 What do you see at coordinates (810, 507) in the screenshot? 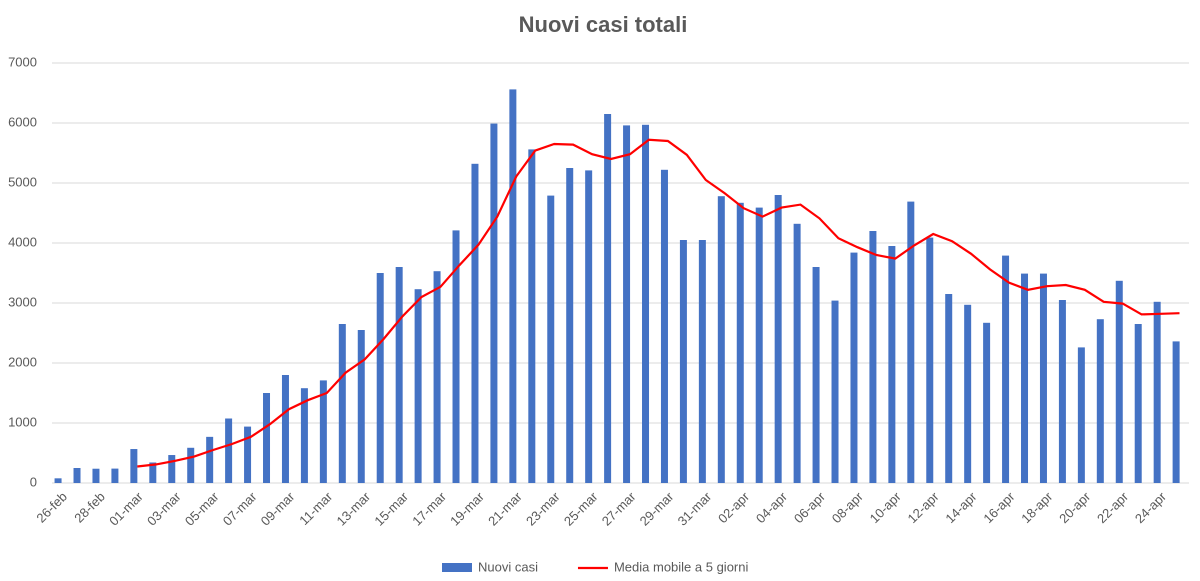
I see `x-tick-label: 06-apr` at bounding box center [810, 507].